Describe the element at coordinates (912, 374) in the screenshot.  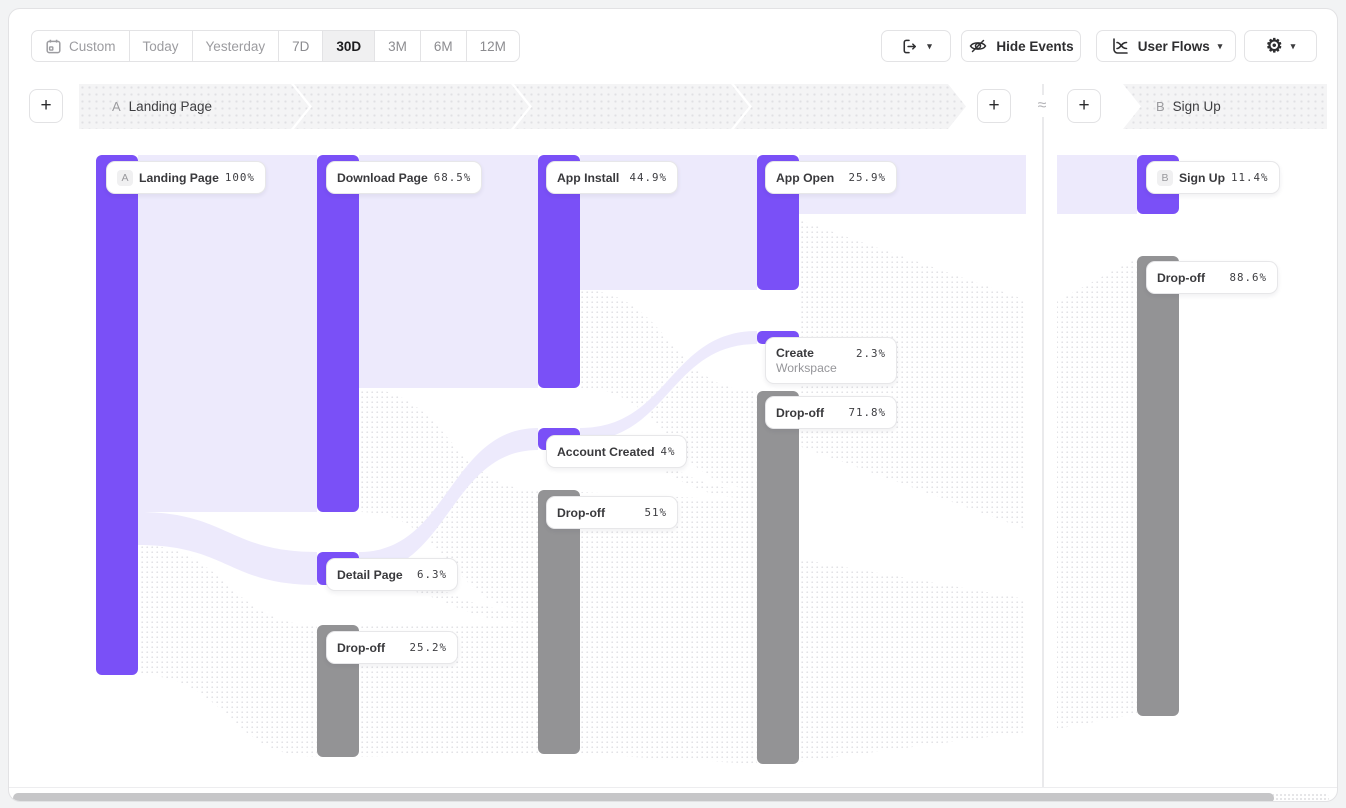
I see `dropflow-appopen-to-section-edge` at that location.